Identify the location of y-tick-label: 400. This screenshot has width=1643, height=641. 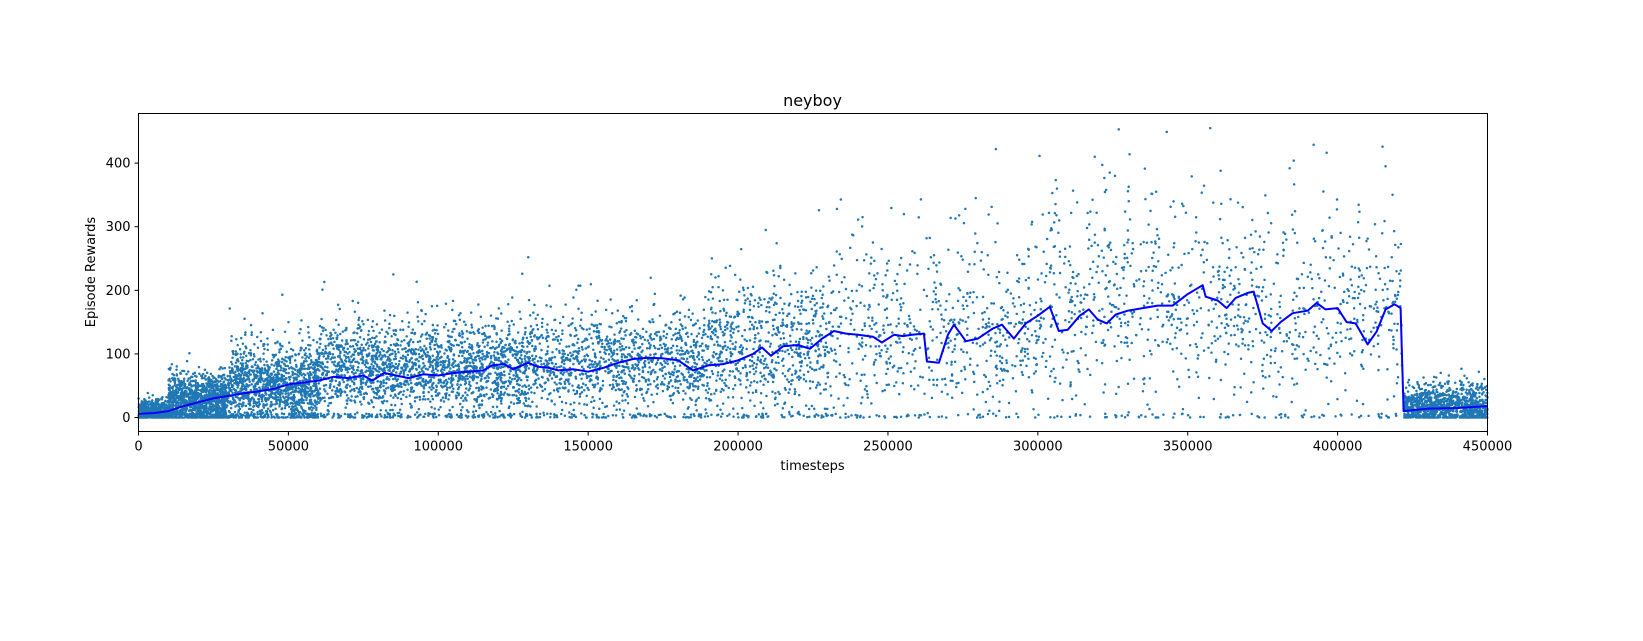
(118, 164).